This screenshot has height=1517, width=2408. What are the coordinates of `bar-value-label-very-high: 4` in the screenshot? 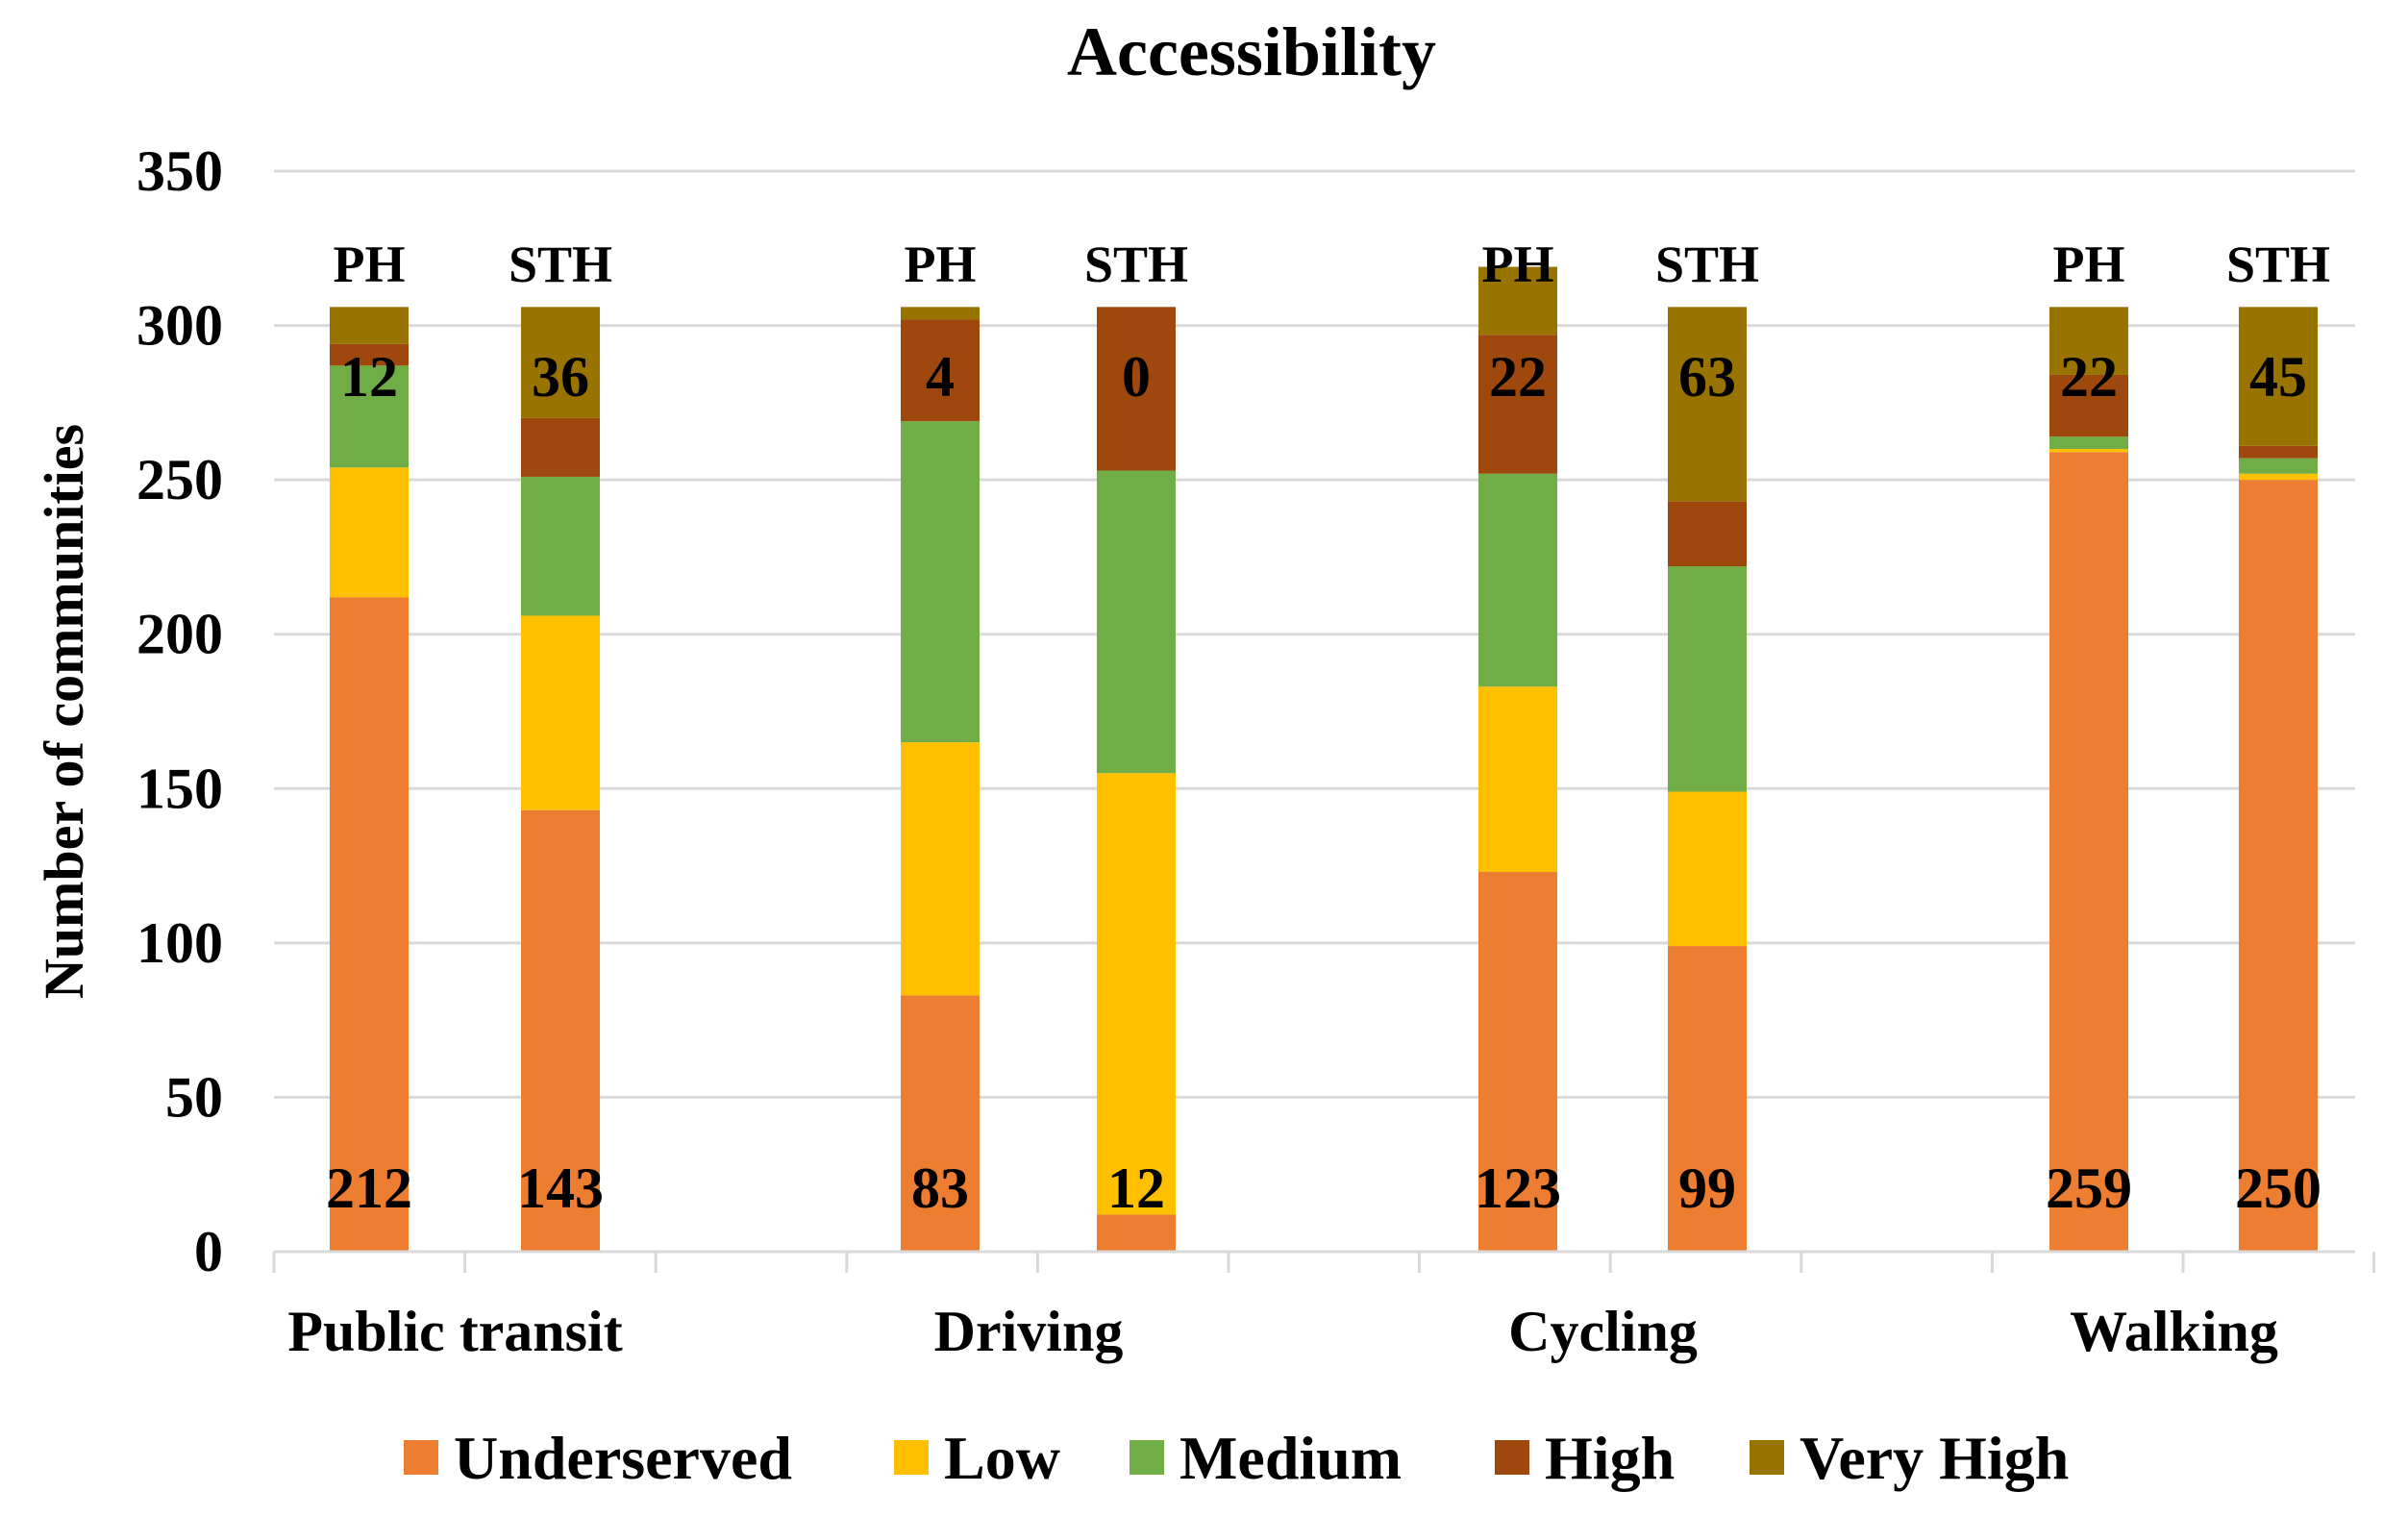 It's located at (940, 377).